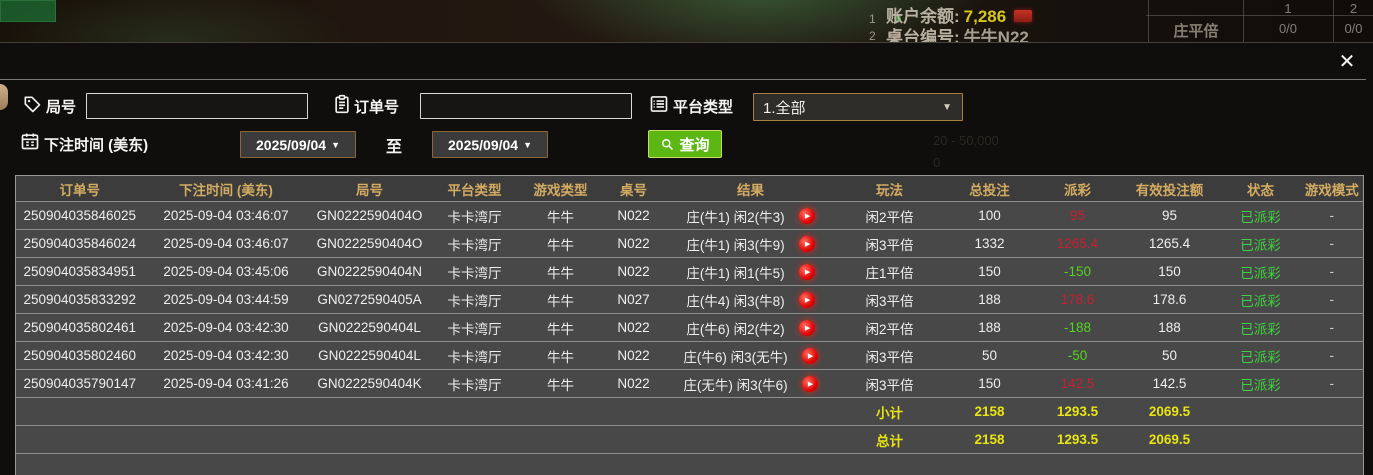 The image size is (1373, 475). Describe the element at coordinates (750, 243) in the screenshot. I see `cell-result: 庄(牛1) 闲3(牛9) ▶` at that location.